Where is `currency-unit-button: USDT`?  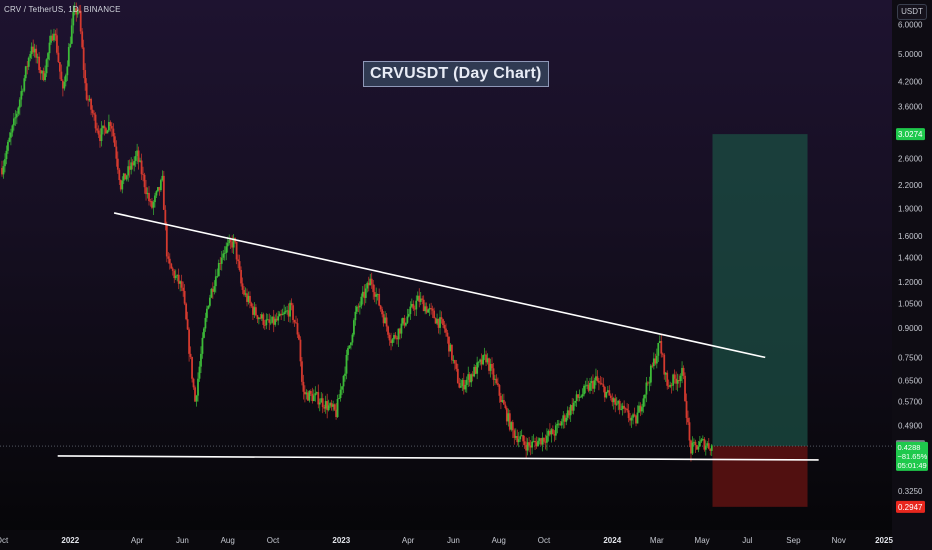 currency-unit-button: USDT is located at coordinates (912, 12).